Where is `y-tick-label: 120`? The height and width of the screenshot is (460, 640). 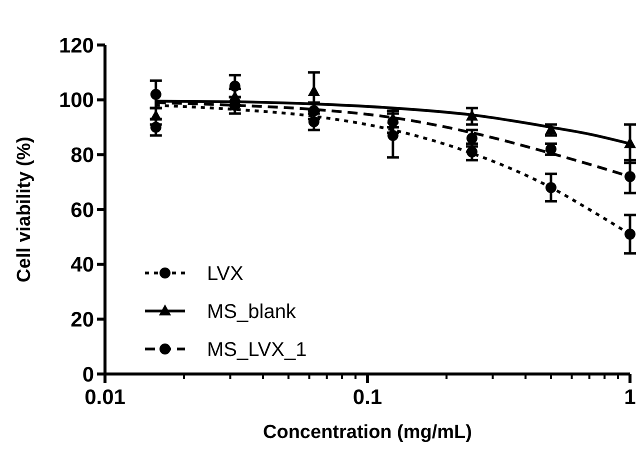 y-tick-label: 120 is located at coordinates (76, 46).